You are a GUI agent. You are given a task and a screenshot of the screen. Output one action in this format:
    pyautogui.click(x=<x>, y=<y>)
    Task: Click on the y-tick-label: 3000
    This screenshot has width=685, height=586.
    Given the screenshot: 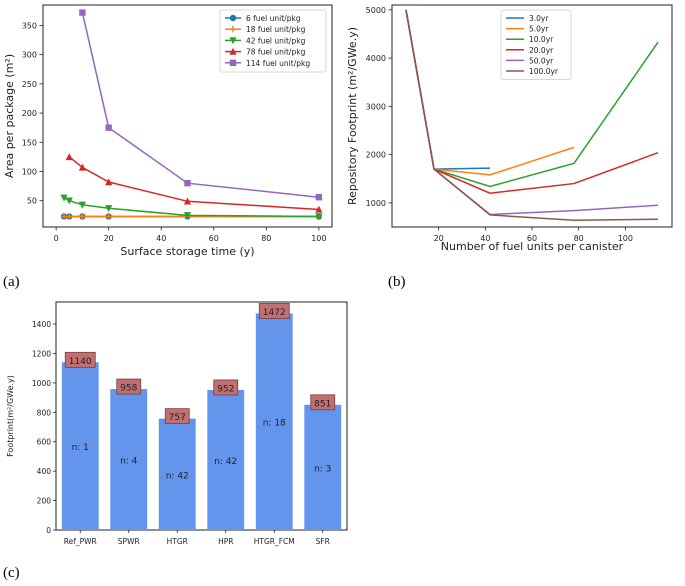 What is the action you would take?
    pyautogui.click(x=376, y=106)
    